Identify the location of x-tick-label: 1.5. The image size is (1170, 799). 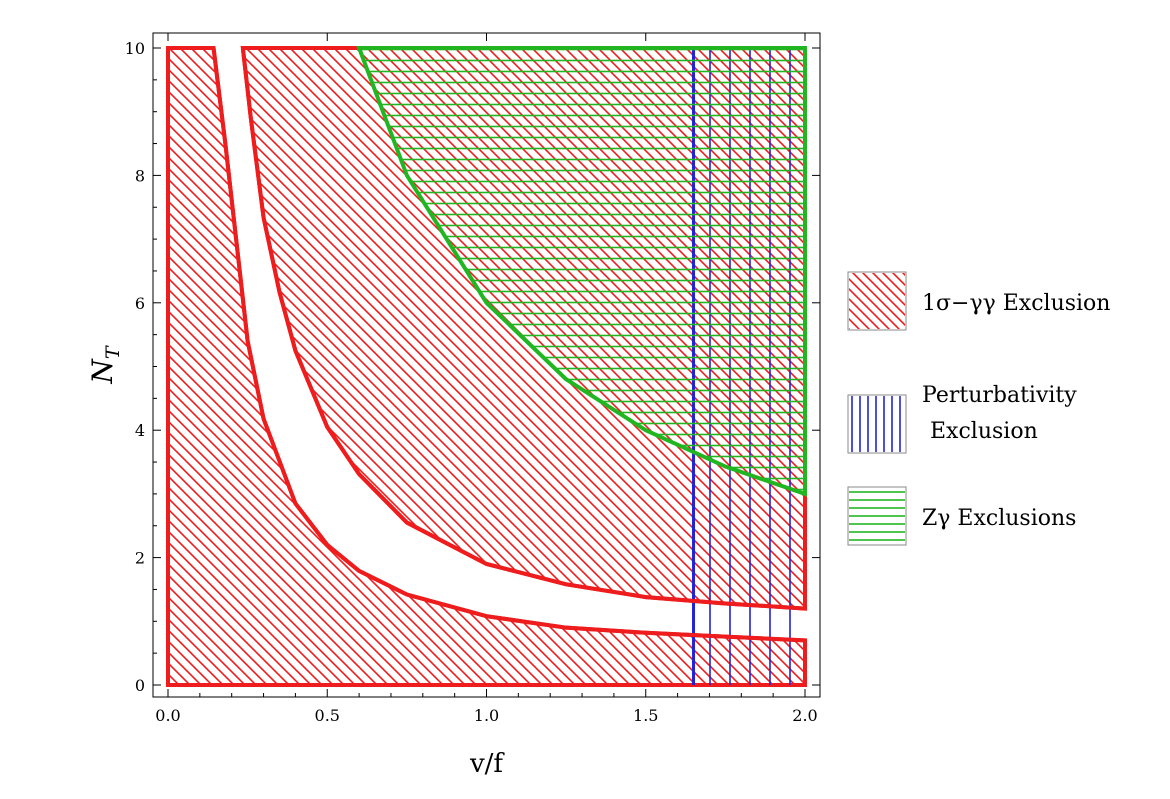
(645, 715).